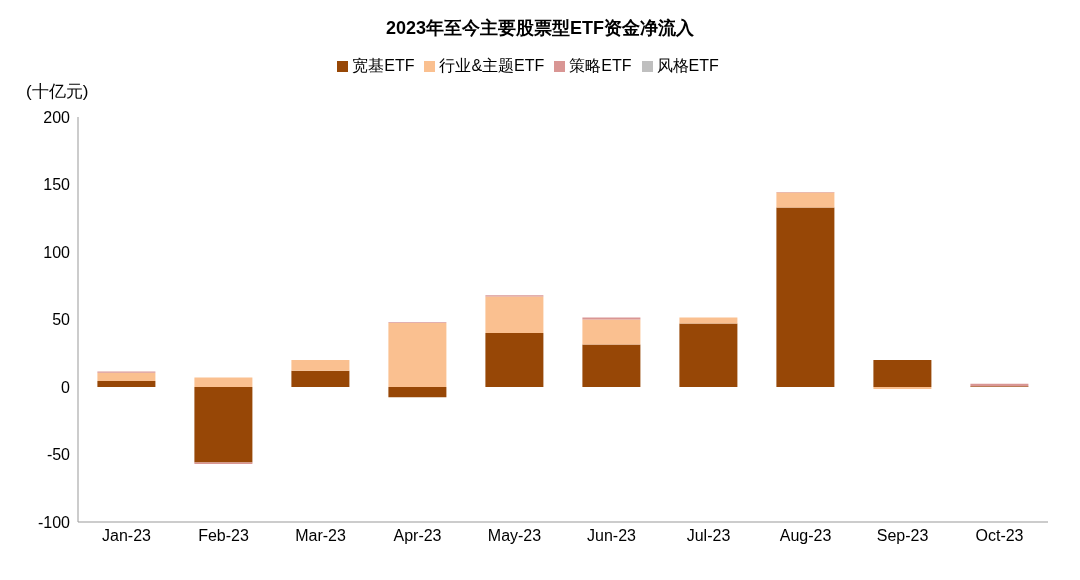 Image resolution: width=1080 pixels, height=580 pixels. I want to click on x-tick-label: Jun-23, so click(612, 536).